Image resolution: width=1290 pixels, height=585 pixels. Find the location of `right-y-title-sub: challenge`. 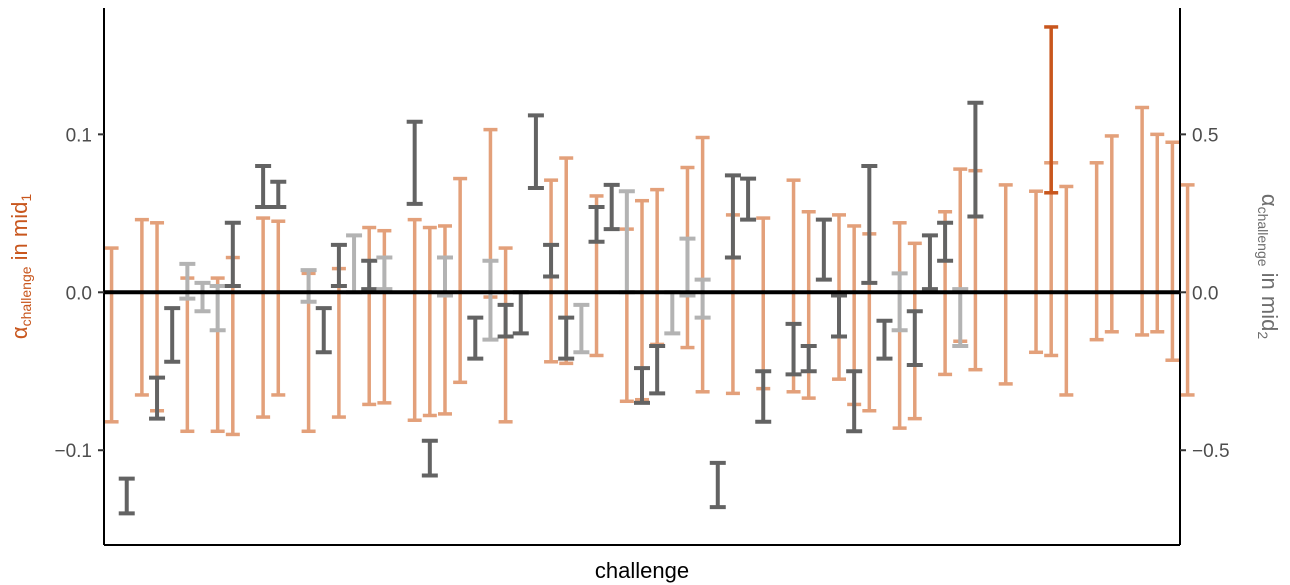

right-y-title-sub: challenge is located at coordinates (1263, 237).